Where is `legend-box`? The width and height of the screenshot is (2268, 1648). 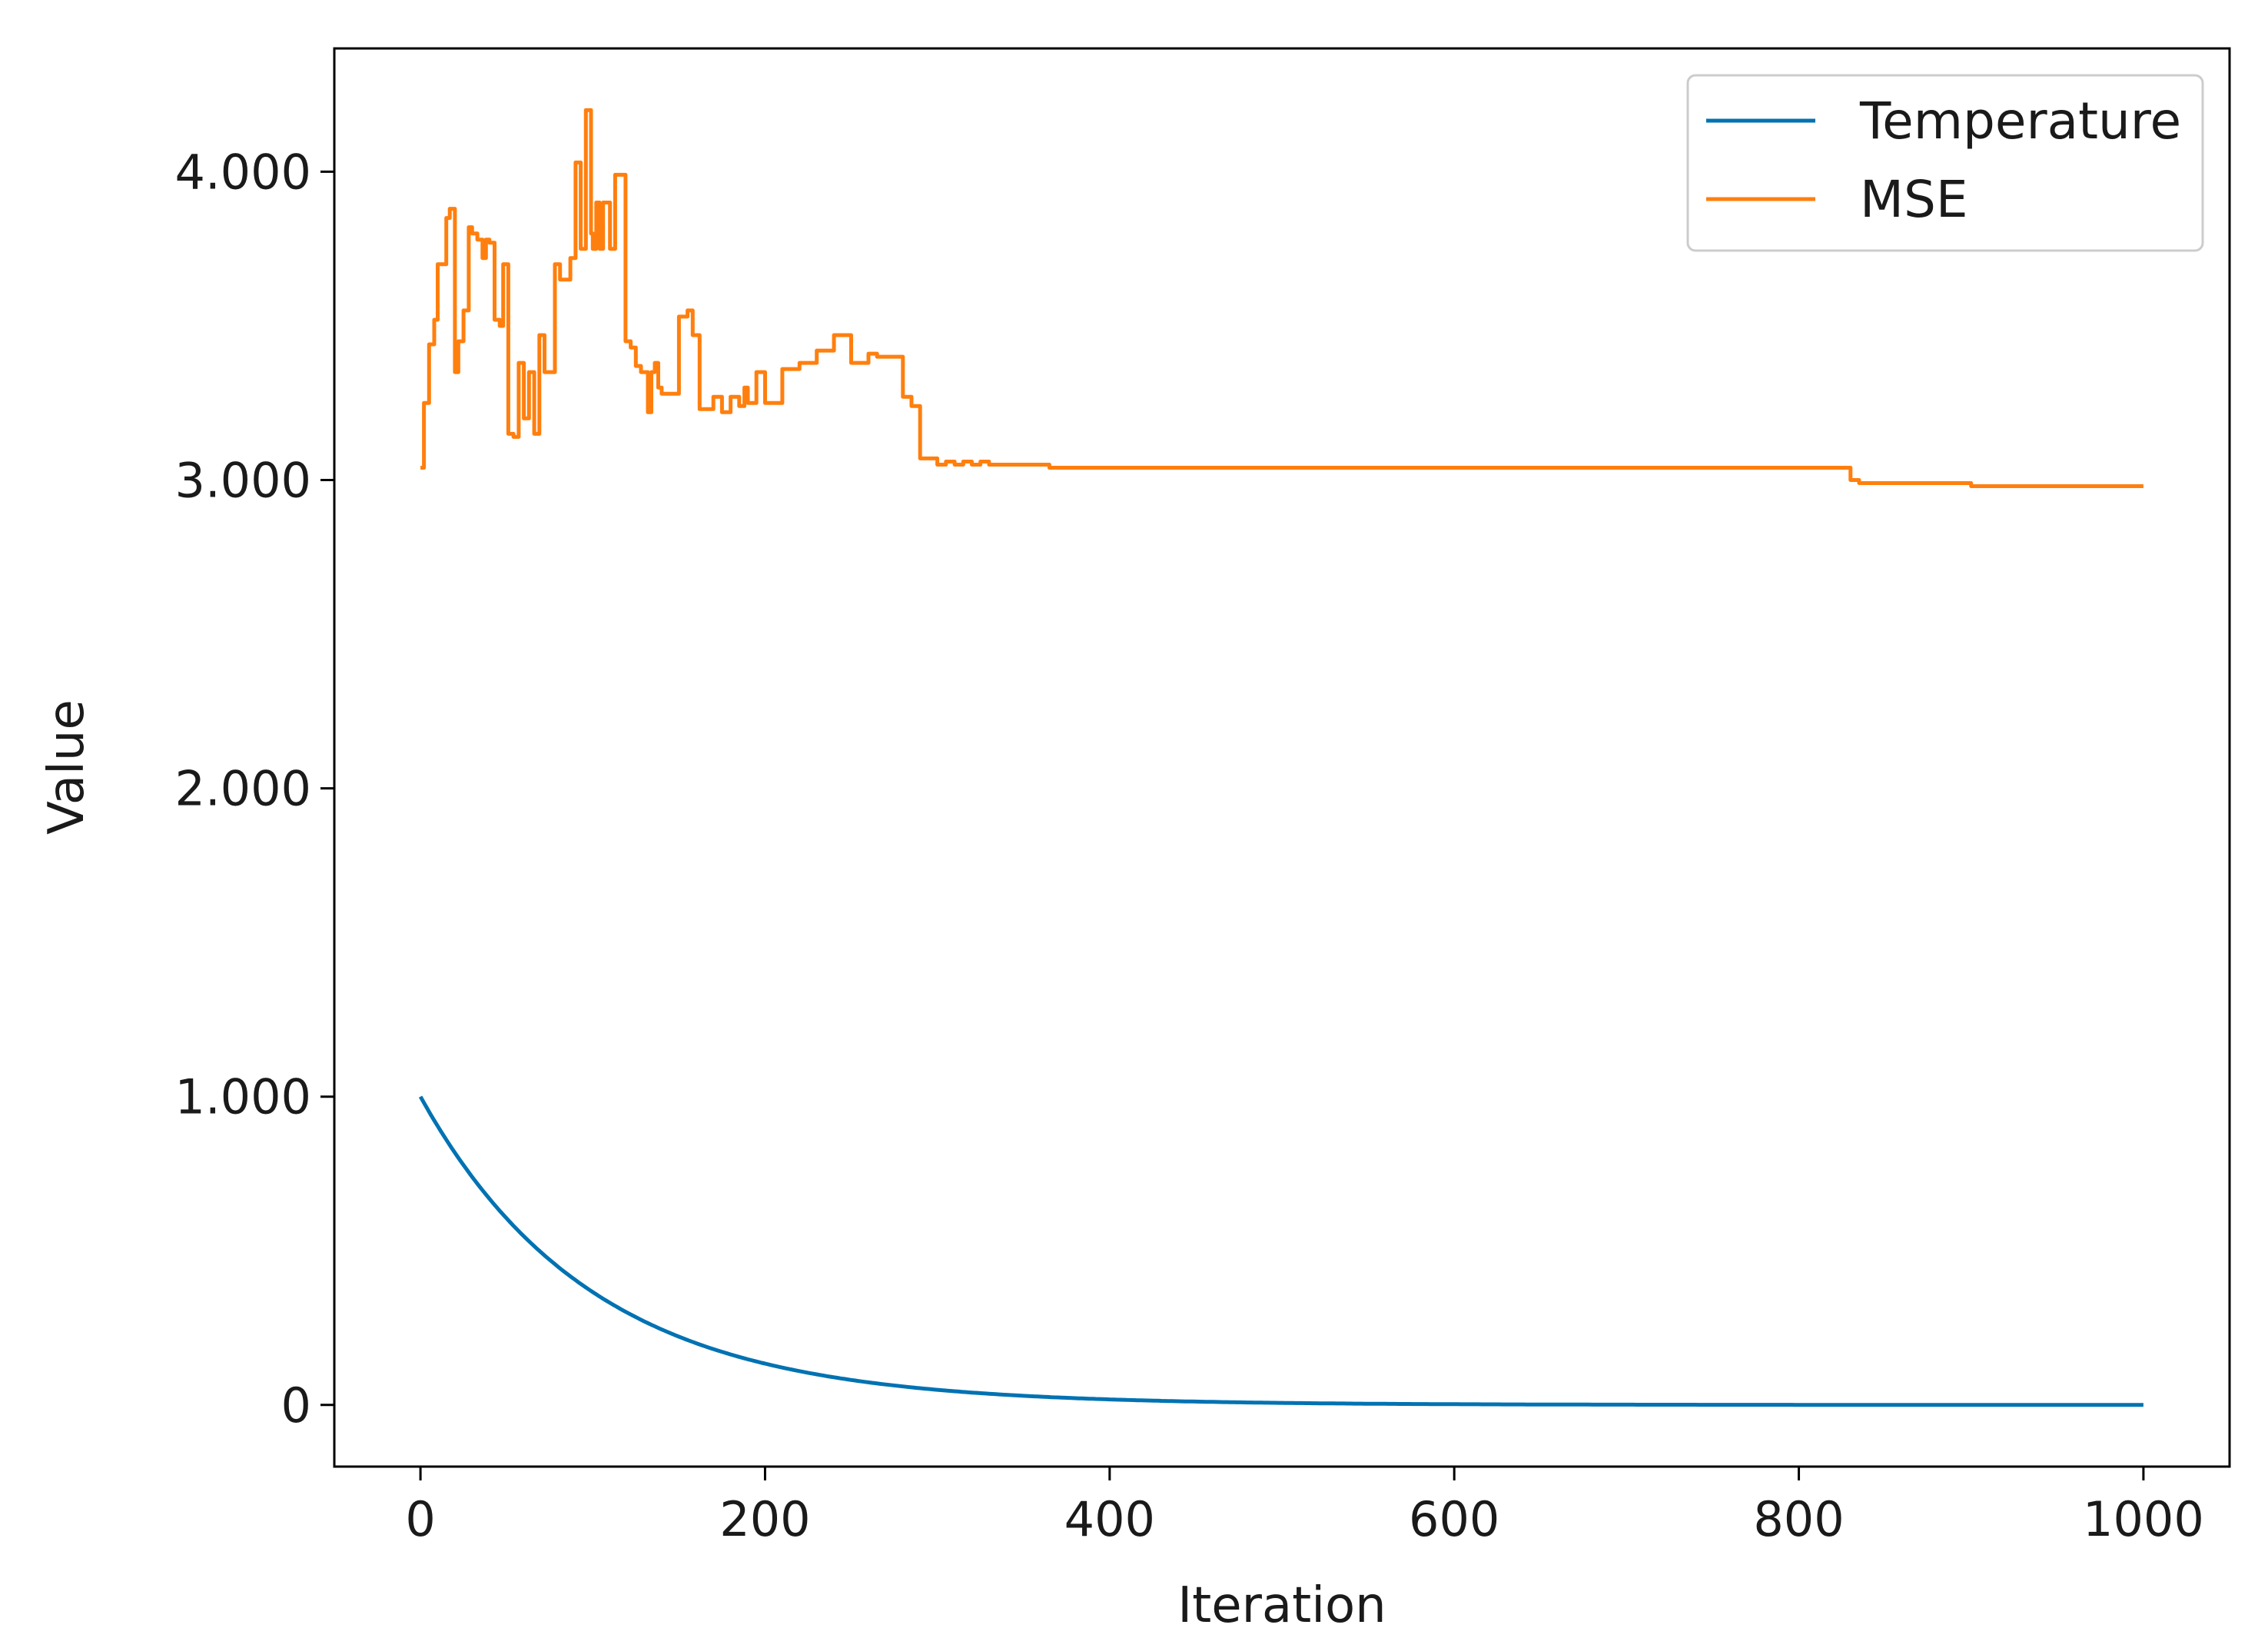
legend-box is located at coordinates (1945, 163).